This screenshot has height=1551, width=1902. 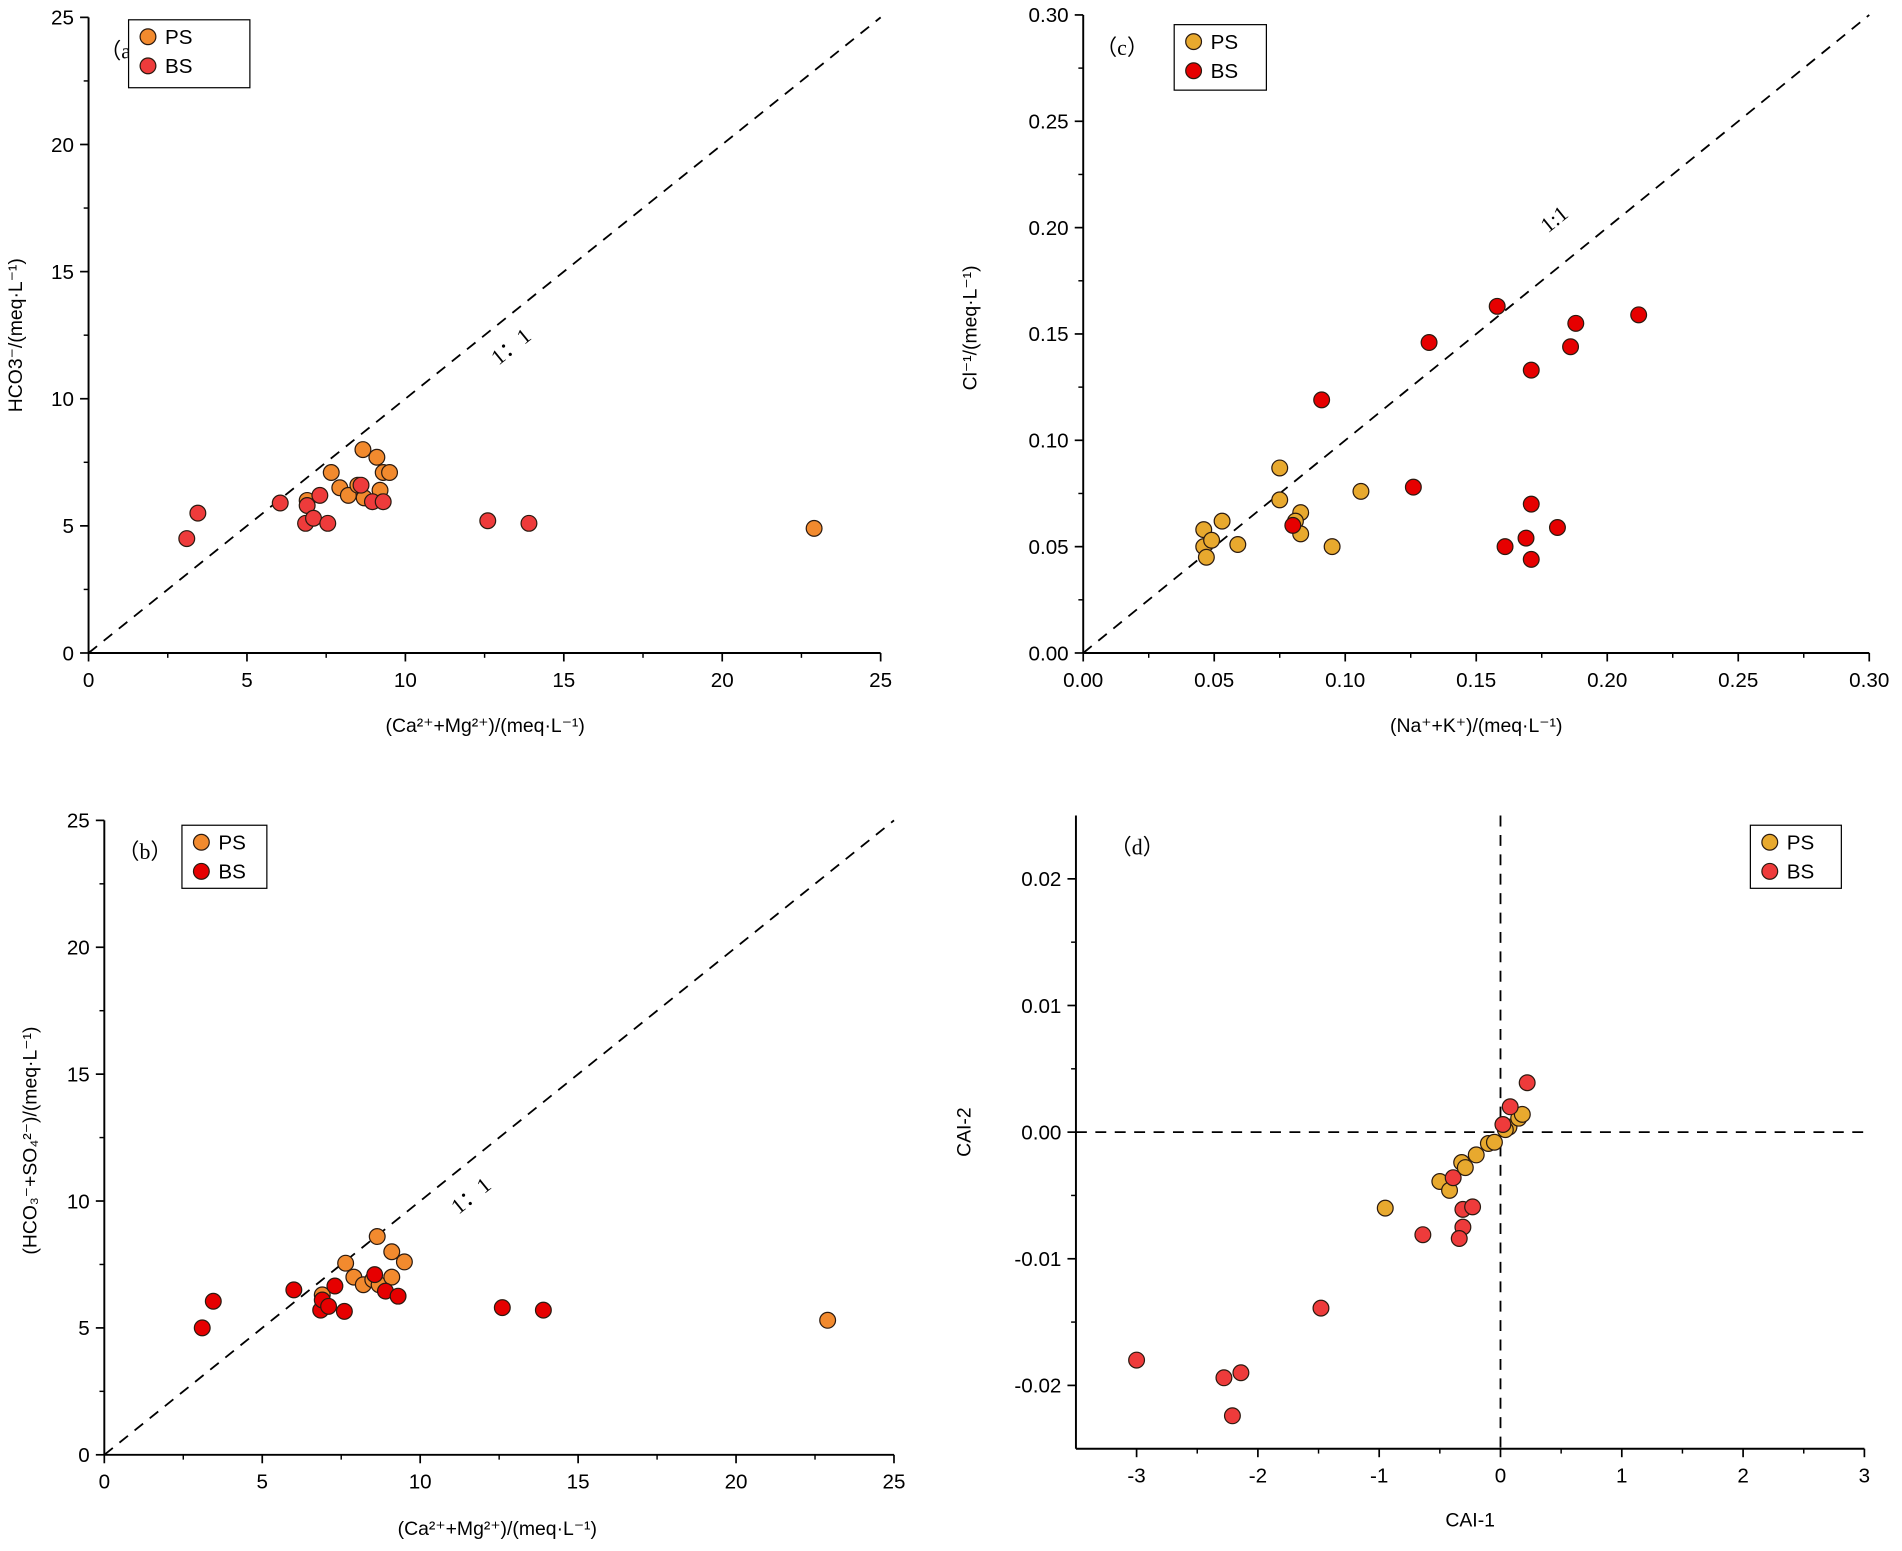 What do you see at coordinates (1137, 847) in the screenshot?
I see `panel-label: （d）` at bounding box center [1137, 847].